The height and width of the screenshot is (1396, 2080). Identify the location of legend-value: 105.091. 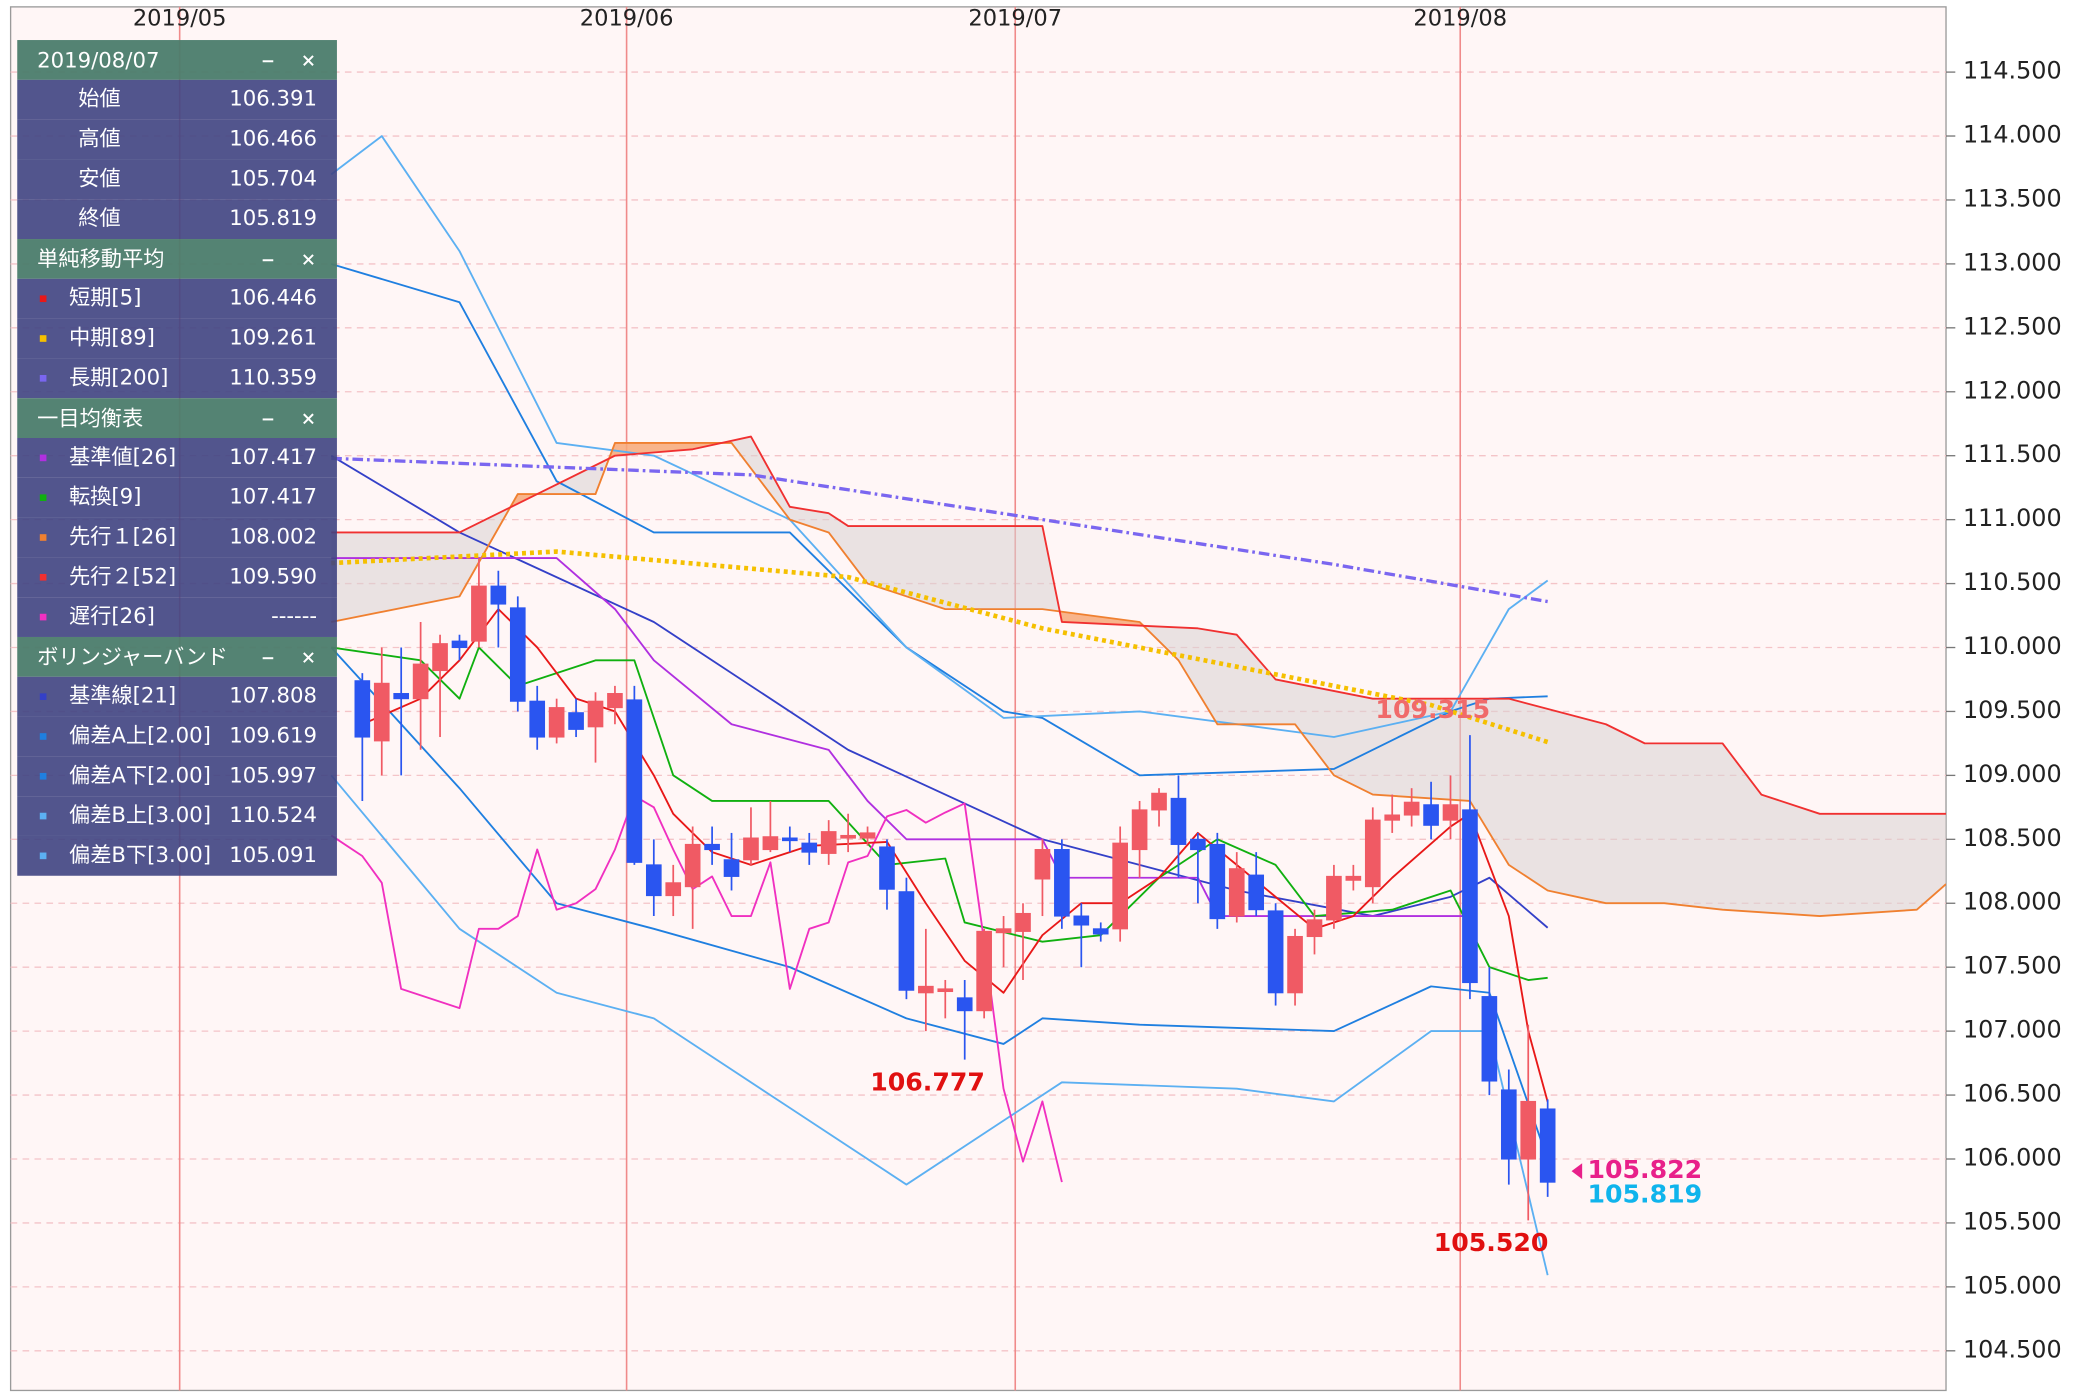
(273, 855).